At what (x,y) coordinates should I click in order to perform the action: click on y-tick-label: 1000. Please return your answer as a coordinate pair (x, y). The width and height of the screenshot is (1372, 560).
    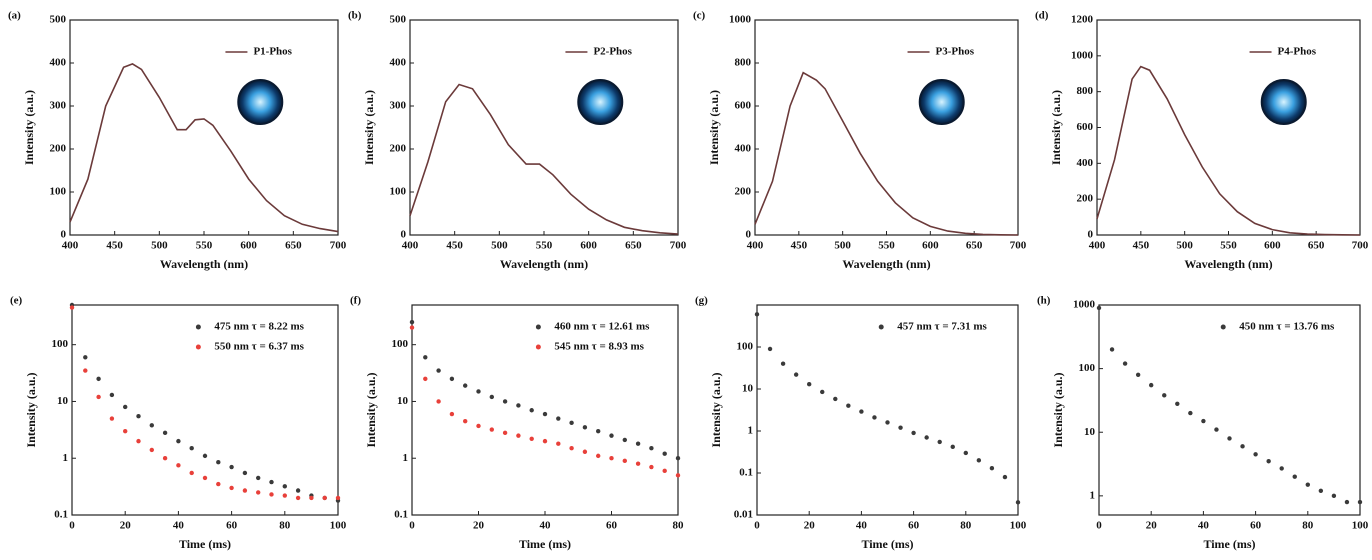
    Looking at the image, I should click on (1082, 55).